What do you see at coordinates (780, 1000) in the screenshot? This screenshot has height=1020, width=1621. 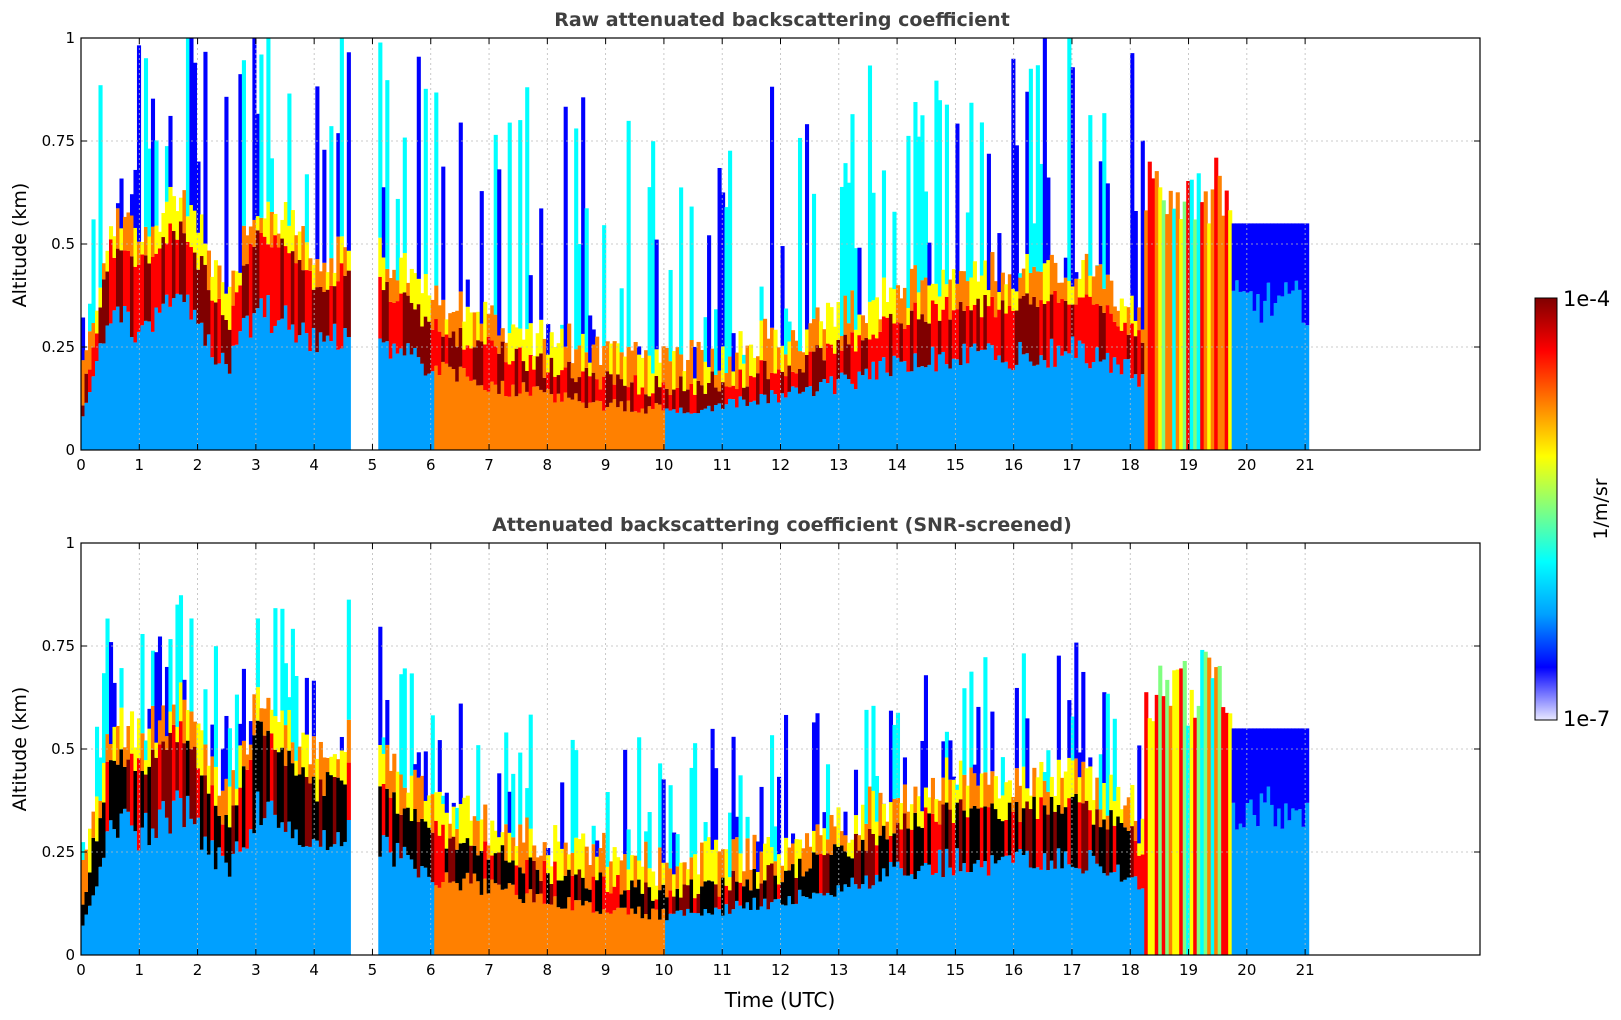 I see `x-axis-label: Time (UTC)` at bounding box center [780, 1000].